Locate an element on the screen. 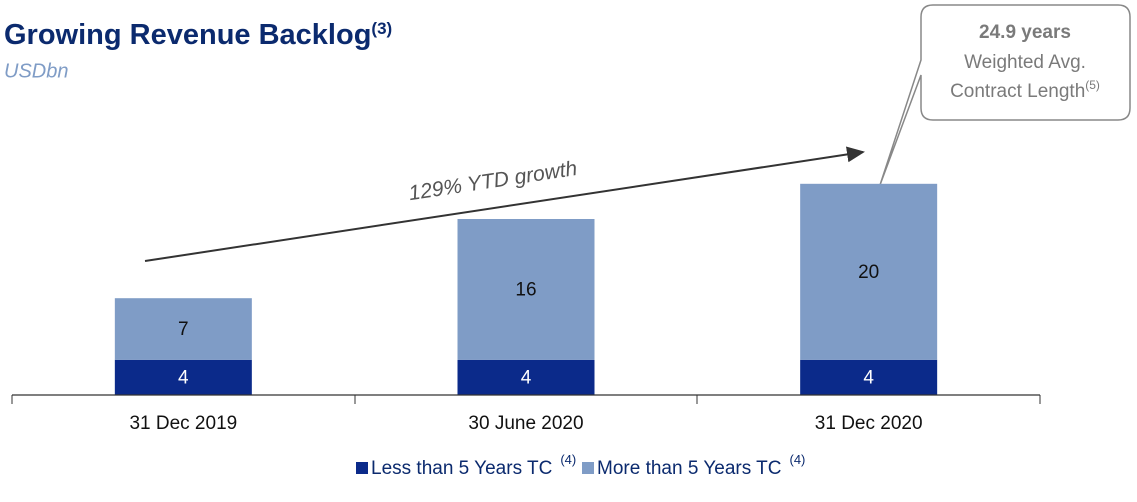 The image size is (1137, 502). legend-name: Less than 5 Years TC is located at coordinates (461, 468).